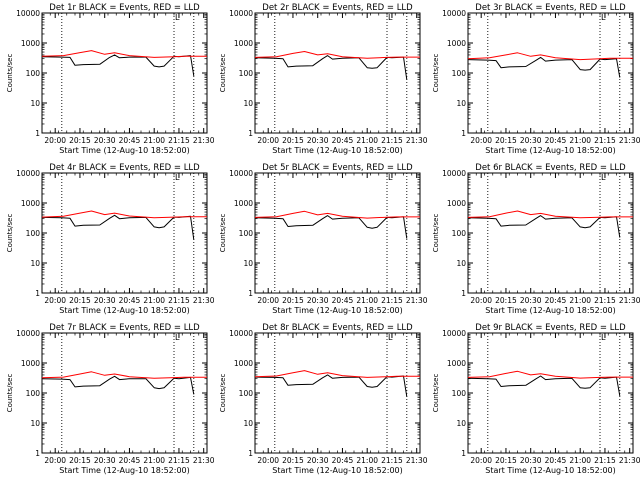 Image resolution: width=640 pixels, height=480 pixels. What do you see at coordinates (550, 8) in the screenshot?
I see `chart-title: Det 3r BLACK = Events, RED = LLD` at bounding box center [550, 8].